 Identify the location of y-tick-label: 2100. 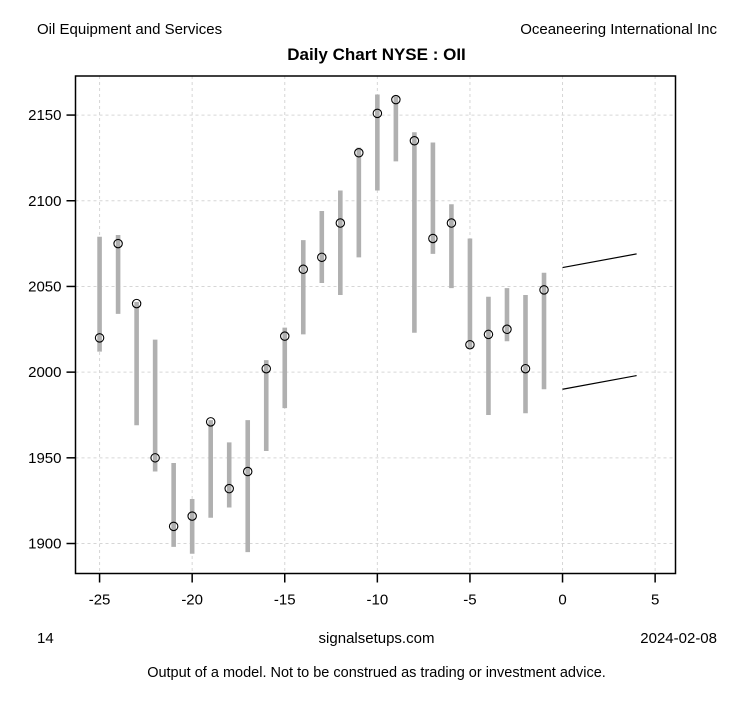
(44, 201).